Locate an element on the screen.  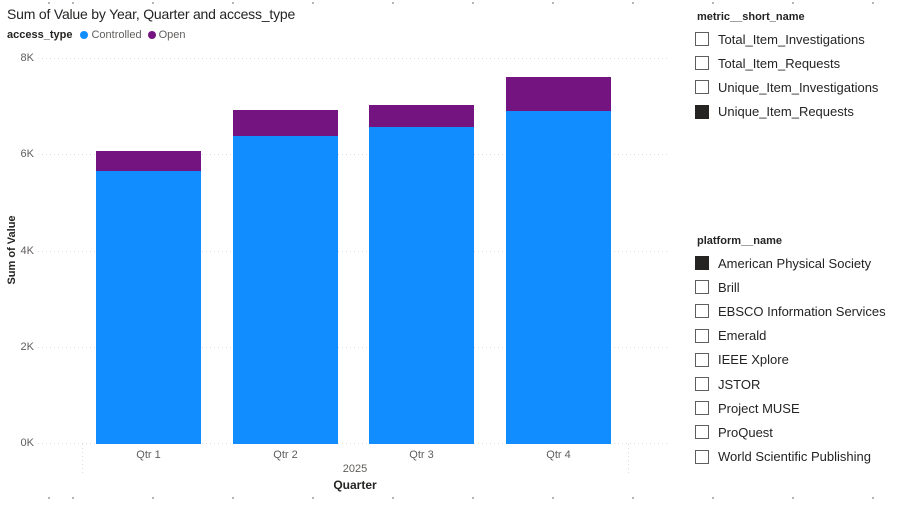
bar-qtr4-open is located at coordinates (558, 94).